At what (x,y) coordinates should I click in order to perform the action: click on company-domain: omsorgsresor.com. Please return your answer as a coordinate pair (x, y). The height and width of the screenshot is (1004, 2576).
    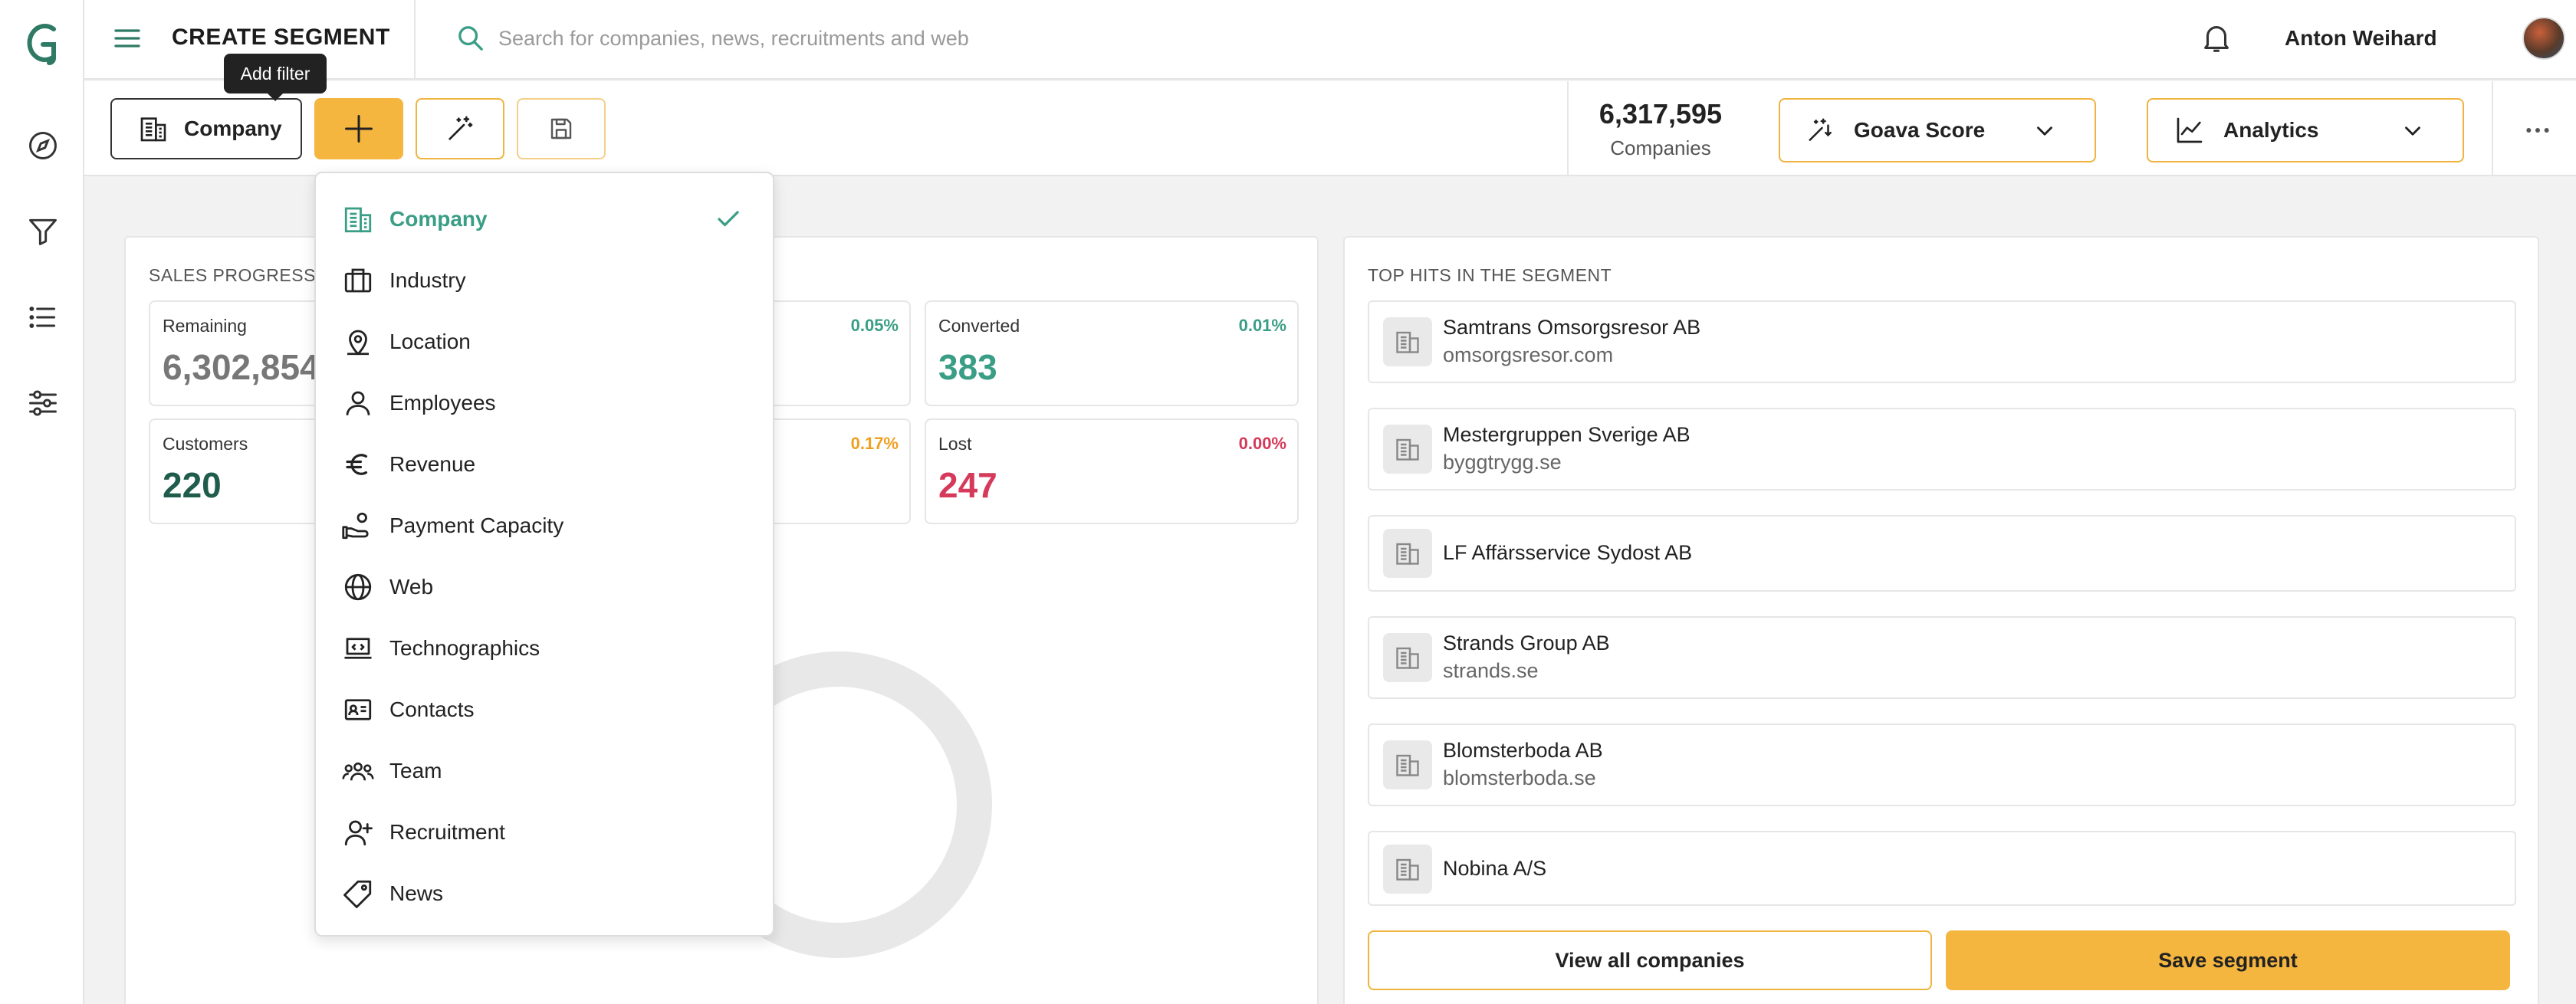
    Looking at the image, I should click on (1528, 354).